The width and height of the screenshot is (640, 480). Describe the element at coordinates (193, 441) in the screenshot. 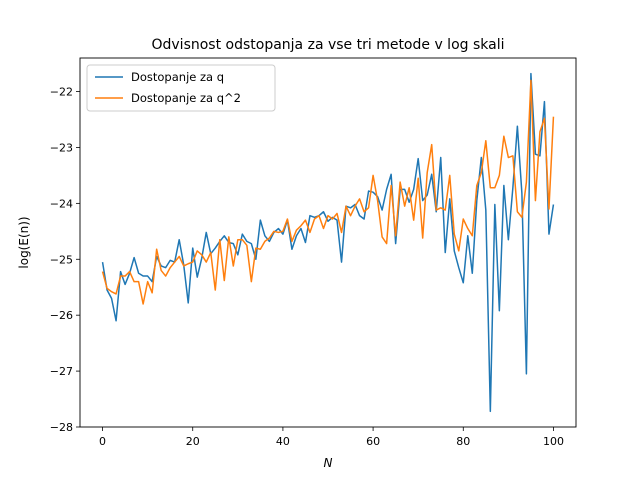

I see `x-tick-label: 20` at that location.